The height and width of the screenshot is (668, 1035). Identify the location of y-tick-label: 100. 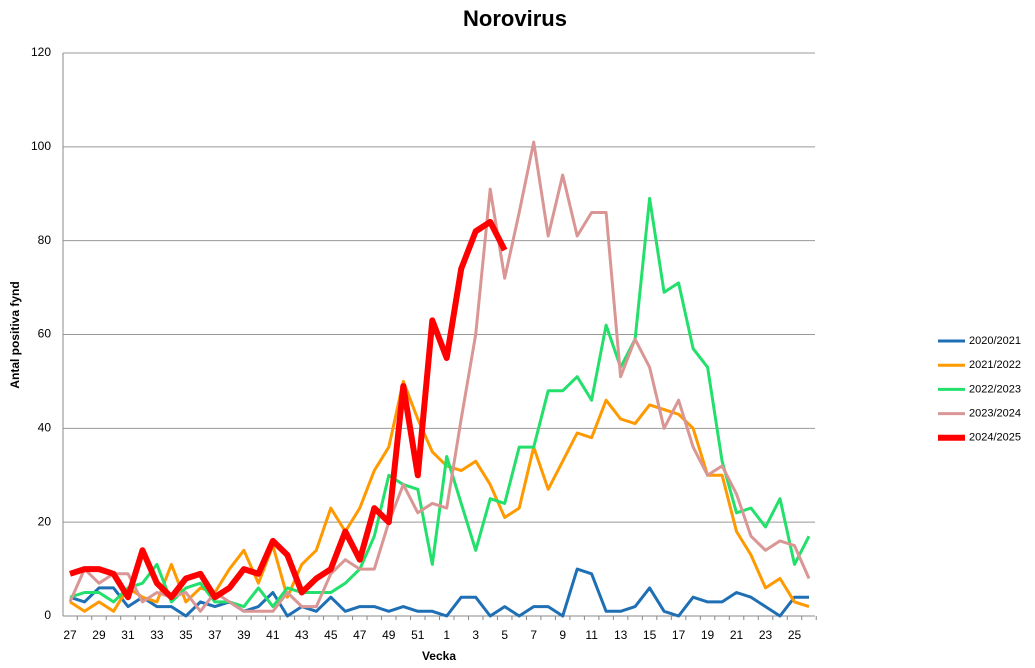
(41, 146).